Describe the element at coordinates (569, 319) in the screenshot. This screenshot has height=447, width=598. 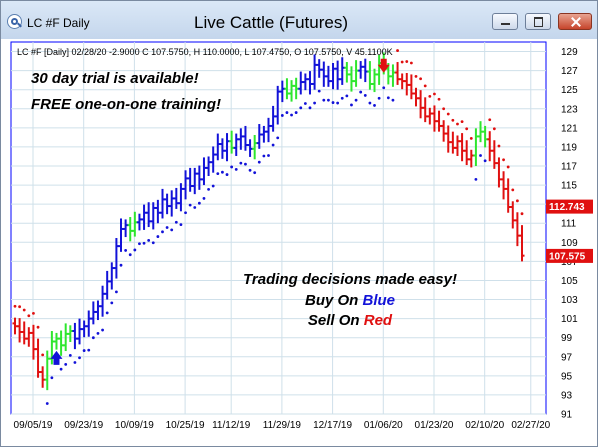
I see `y-tick-label: 101` at that location.